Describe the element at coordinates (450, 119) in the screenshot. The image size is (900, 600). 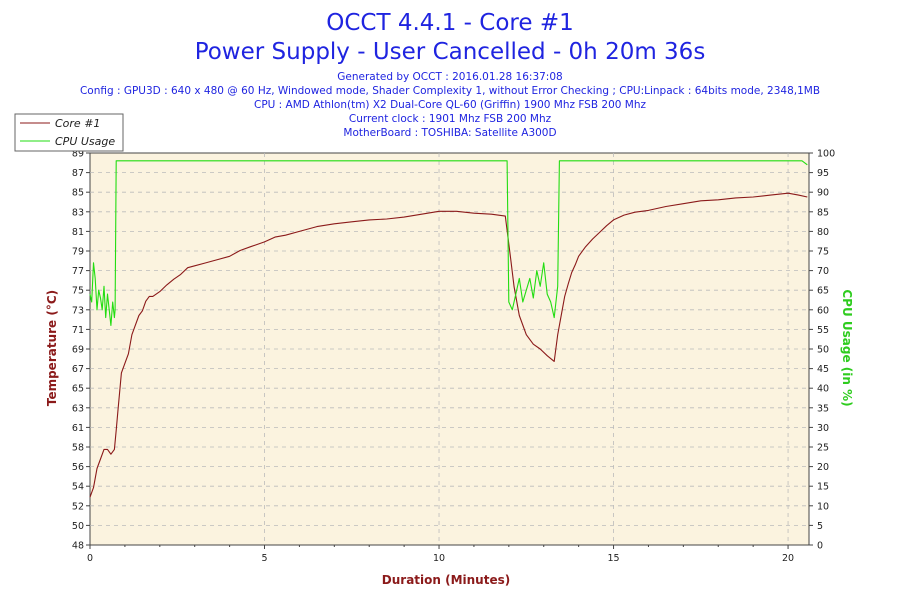
I see `info-clock: Current clock : 1901 Mhz FSB 200 Mhz` at that location.